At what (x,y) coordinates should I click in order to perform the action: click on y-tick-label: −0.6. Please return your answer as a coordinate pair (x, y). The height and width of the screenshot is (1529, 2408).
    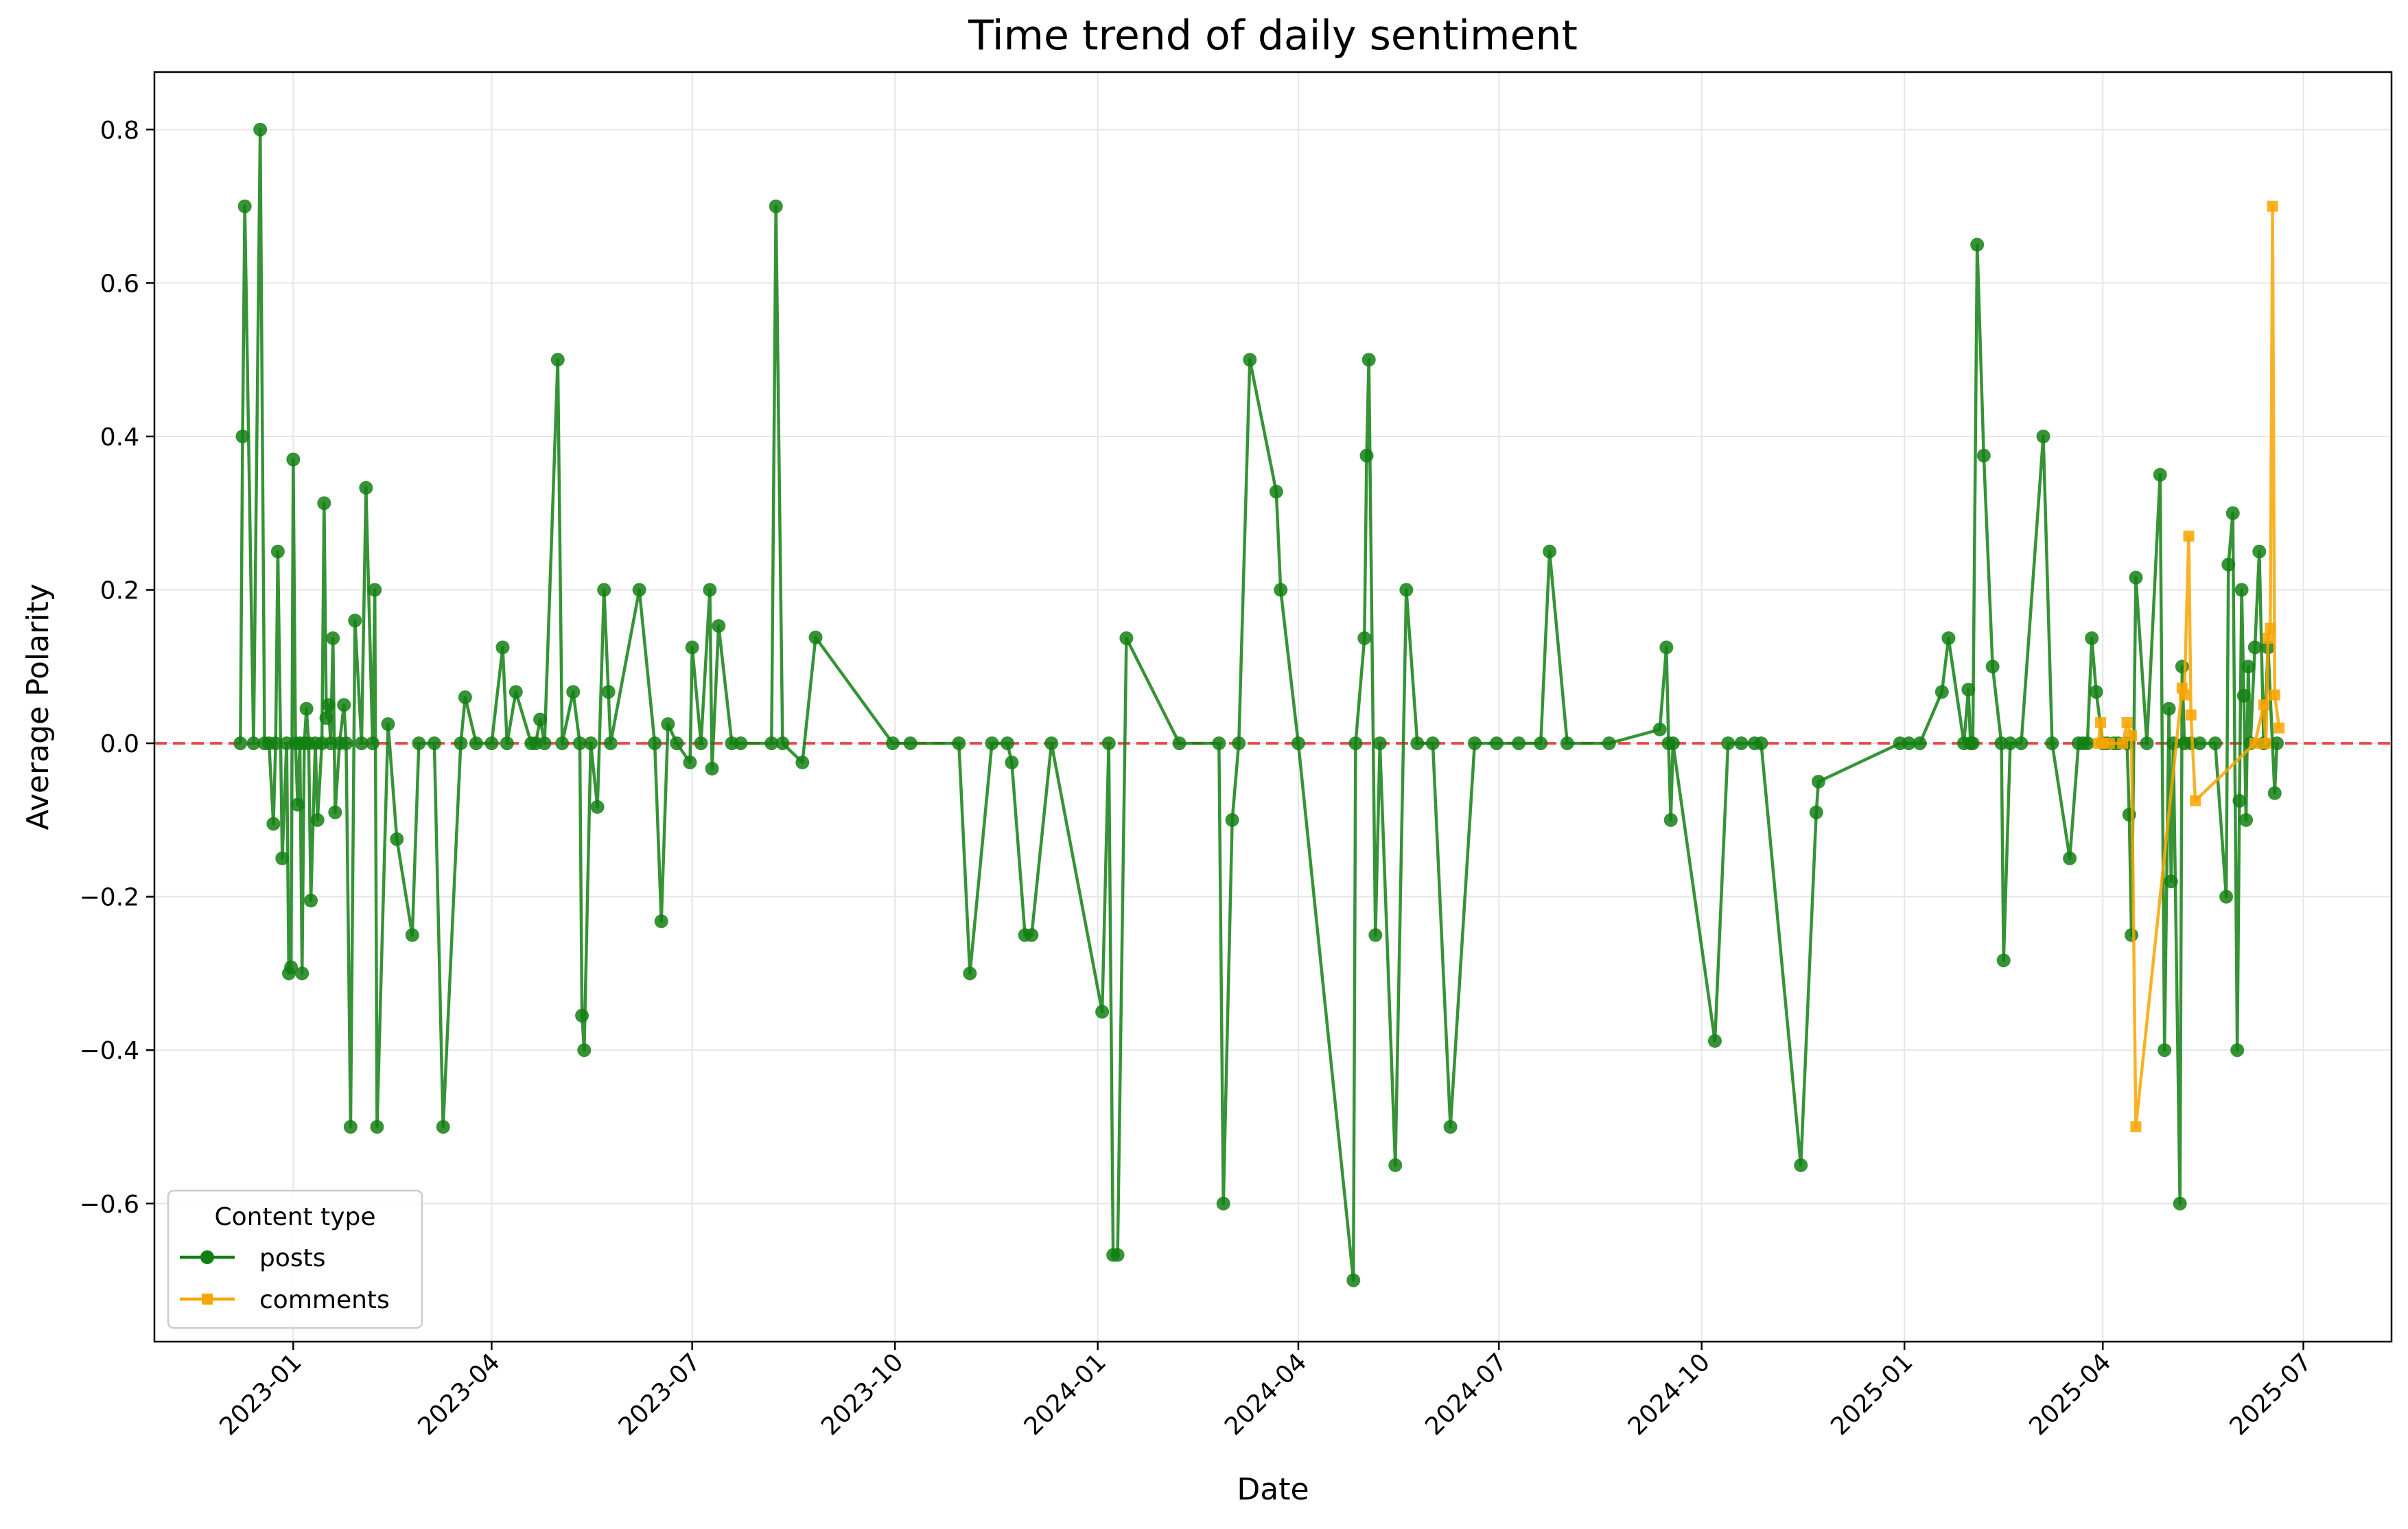
    Looking at the image, I should click on (109, 1205).